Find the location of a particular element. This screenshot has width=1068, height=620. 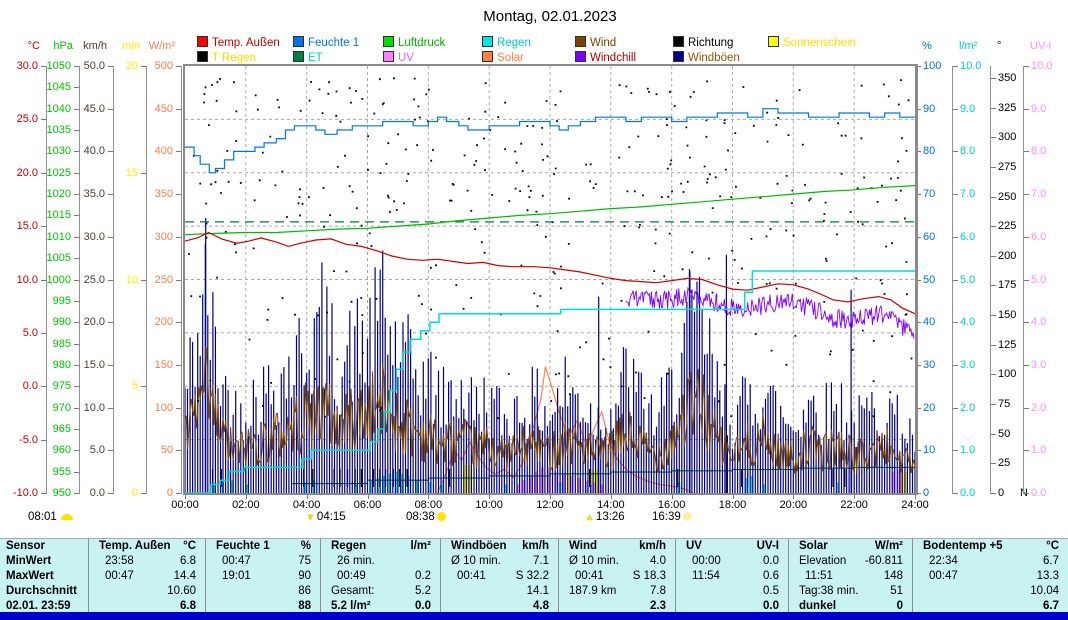

axis-tick-label: 25.0 is located at coordinates (94, 279).